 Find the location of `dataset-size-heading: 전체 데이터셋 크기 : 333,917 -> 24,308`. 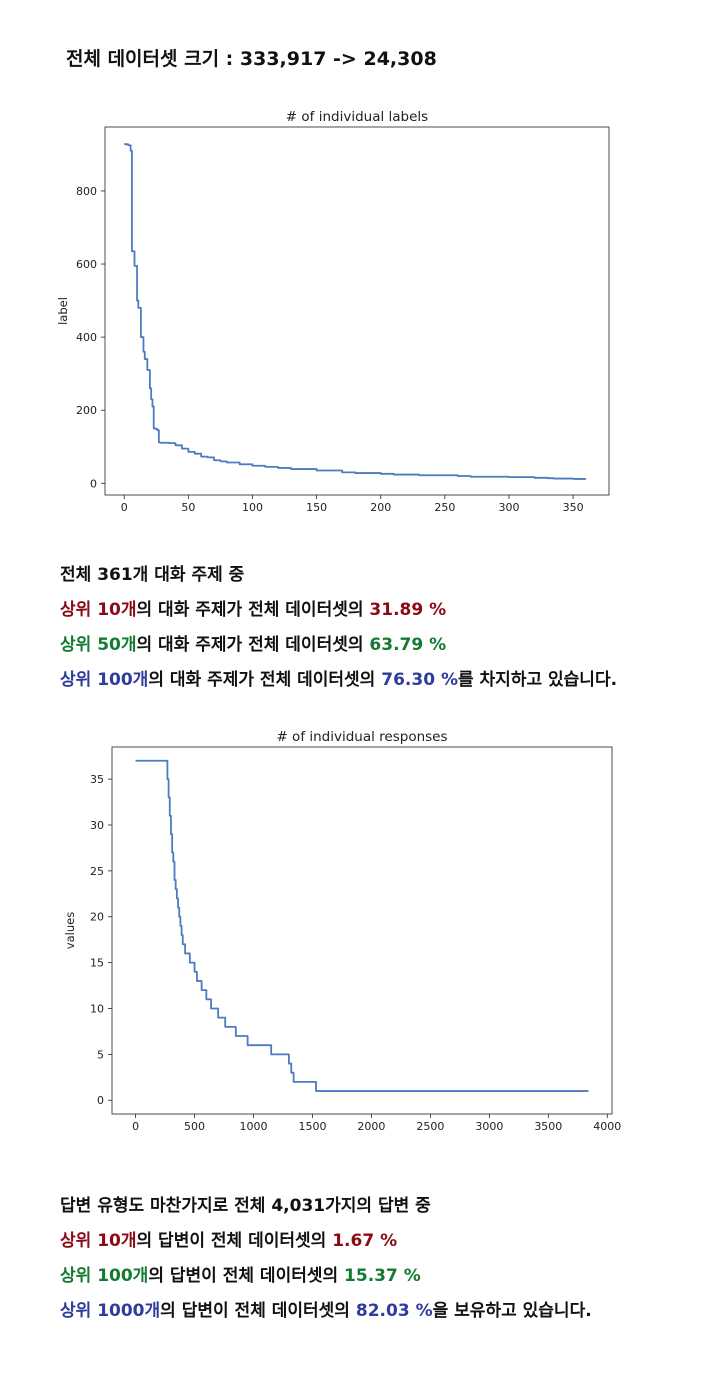

dataset-size-heading: 전체 데이터셋 크기 : 333,917 -> 24,308 is located at coordinates (251, 59).